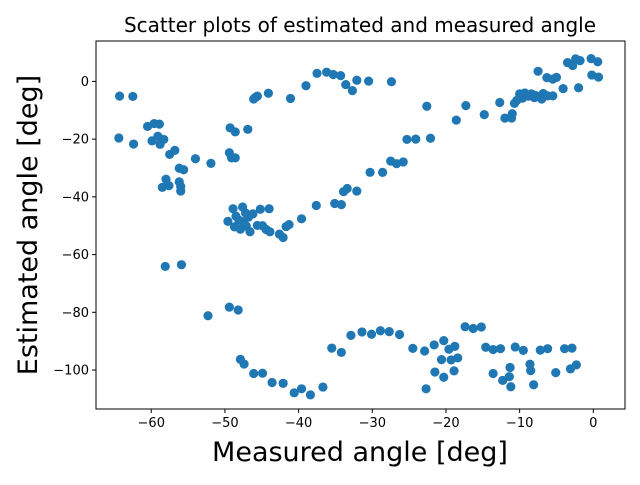  Describe the element at coordinates (298, 423) in the screenshot. I see `x-tick-label: −40` at that location.